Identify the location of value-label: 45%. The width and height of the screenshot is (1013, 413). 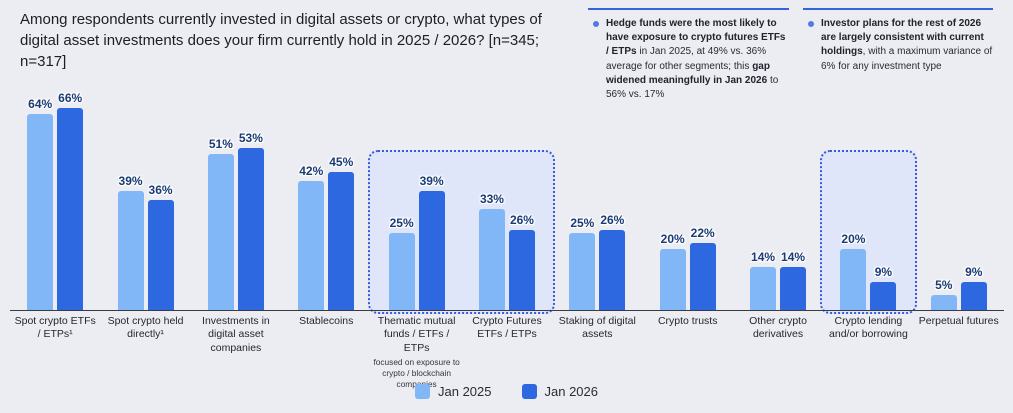
(341, 162).